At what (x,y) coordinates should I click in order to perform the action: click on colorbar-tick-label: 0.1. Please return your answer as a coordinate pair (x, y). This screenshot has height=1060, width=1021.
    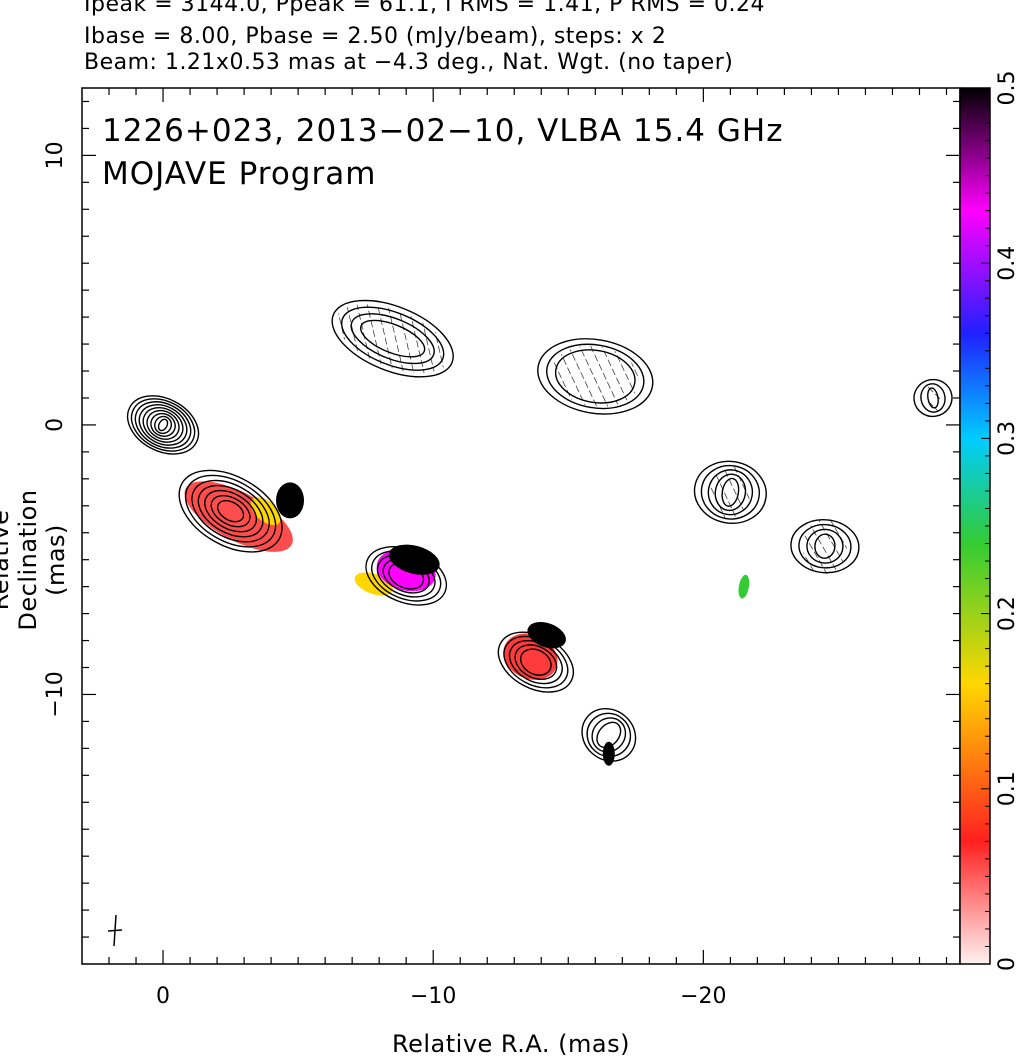
    Looking at the image, I should click on (1007, 788).